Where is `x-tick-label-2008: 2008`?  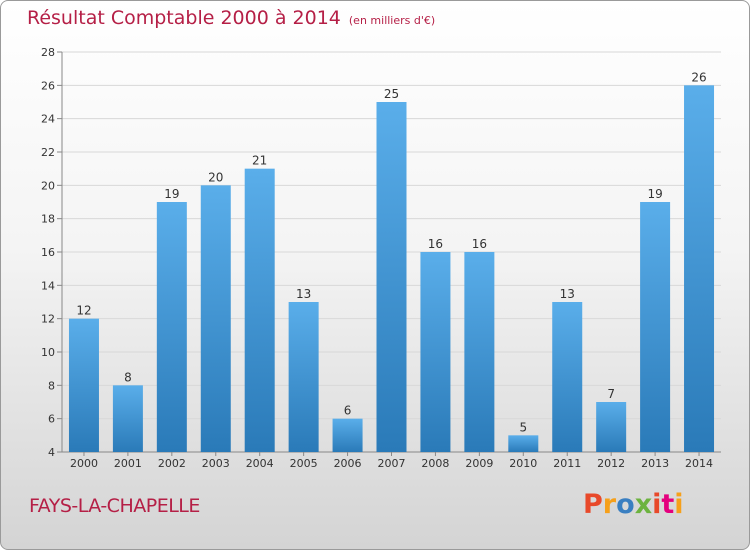
x-tick-label-2008: 2008 is located at coordinates (435, 463).